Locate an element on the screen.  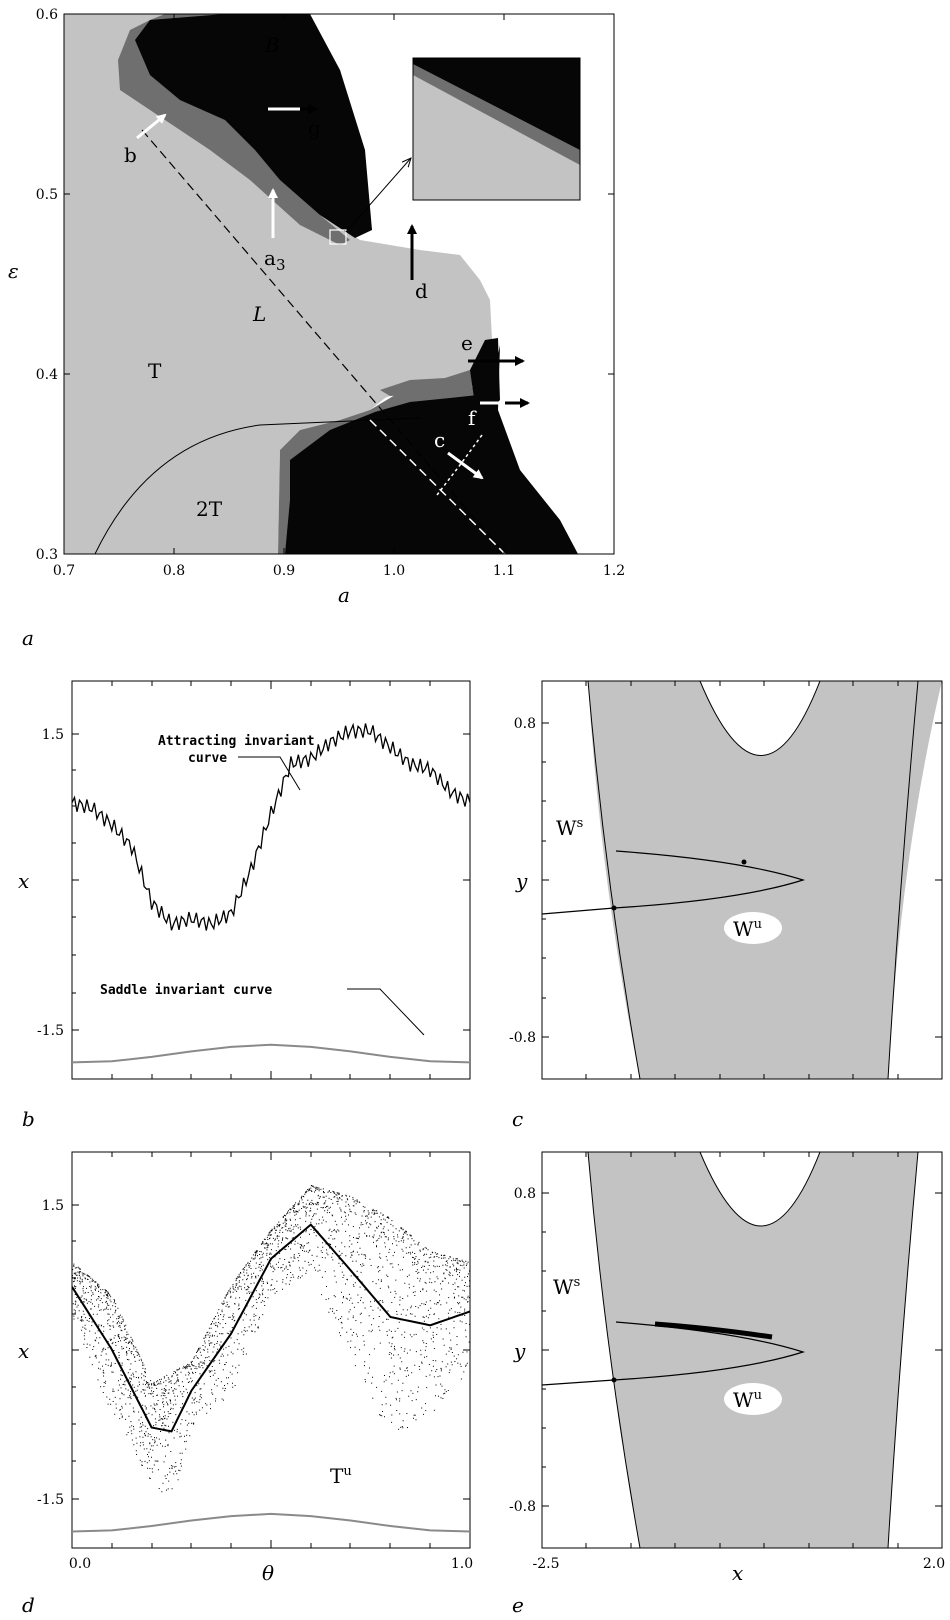
attracting-invariant-curve is located at coordinates (271, 826).